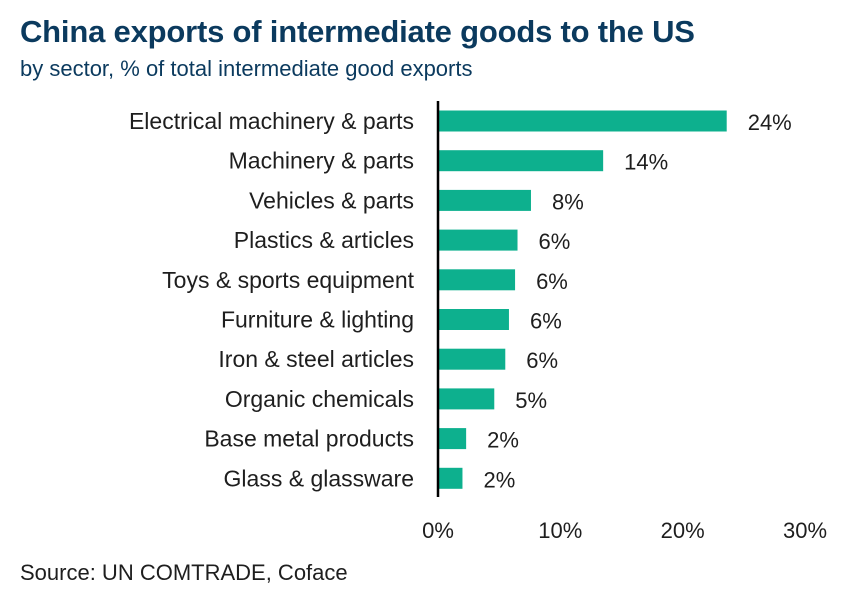 The height and width of the screenshot is (595, 850). Describe the element at coordinates (624, 530) in the screenshot. I see `x-axis-ticks: 0% 10% 20% 30%` at that location.